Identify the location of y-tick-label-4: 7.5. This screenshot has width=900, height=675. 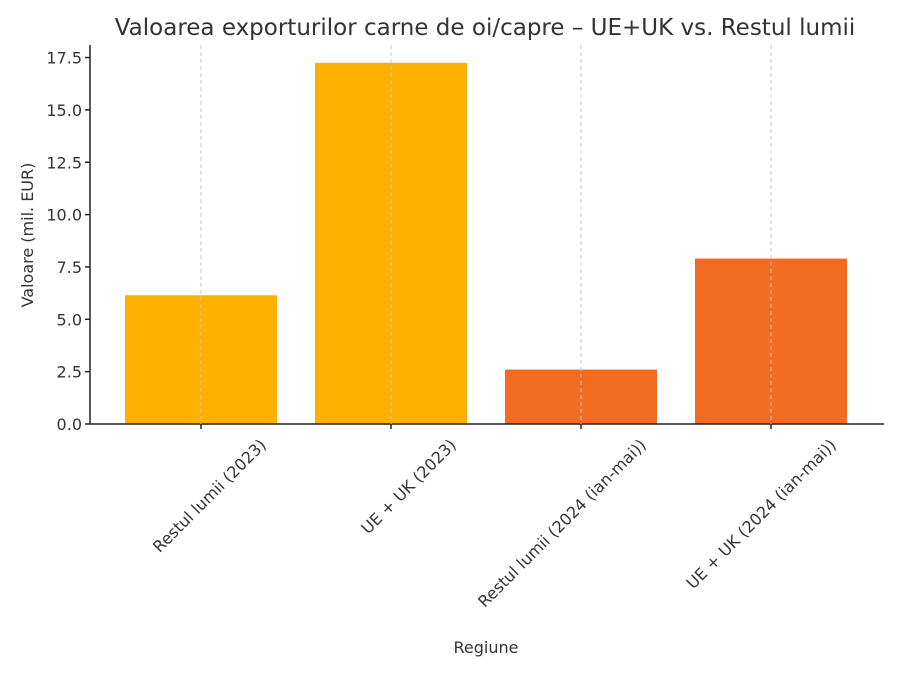
(69, 267).